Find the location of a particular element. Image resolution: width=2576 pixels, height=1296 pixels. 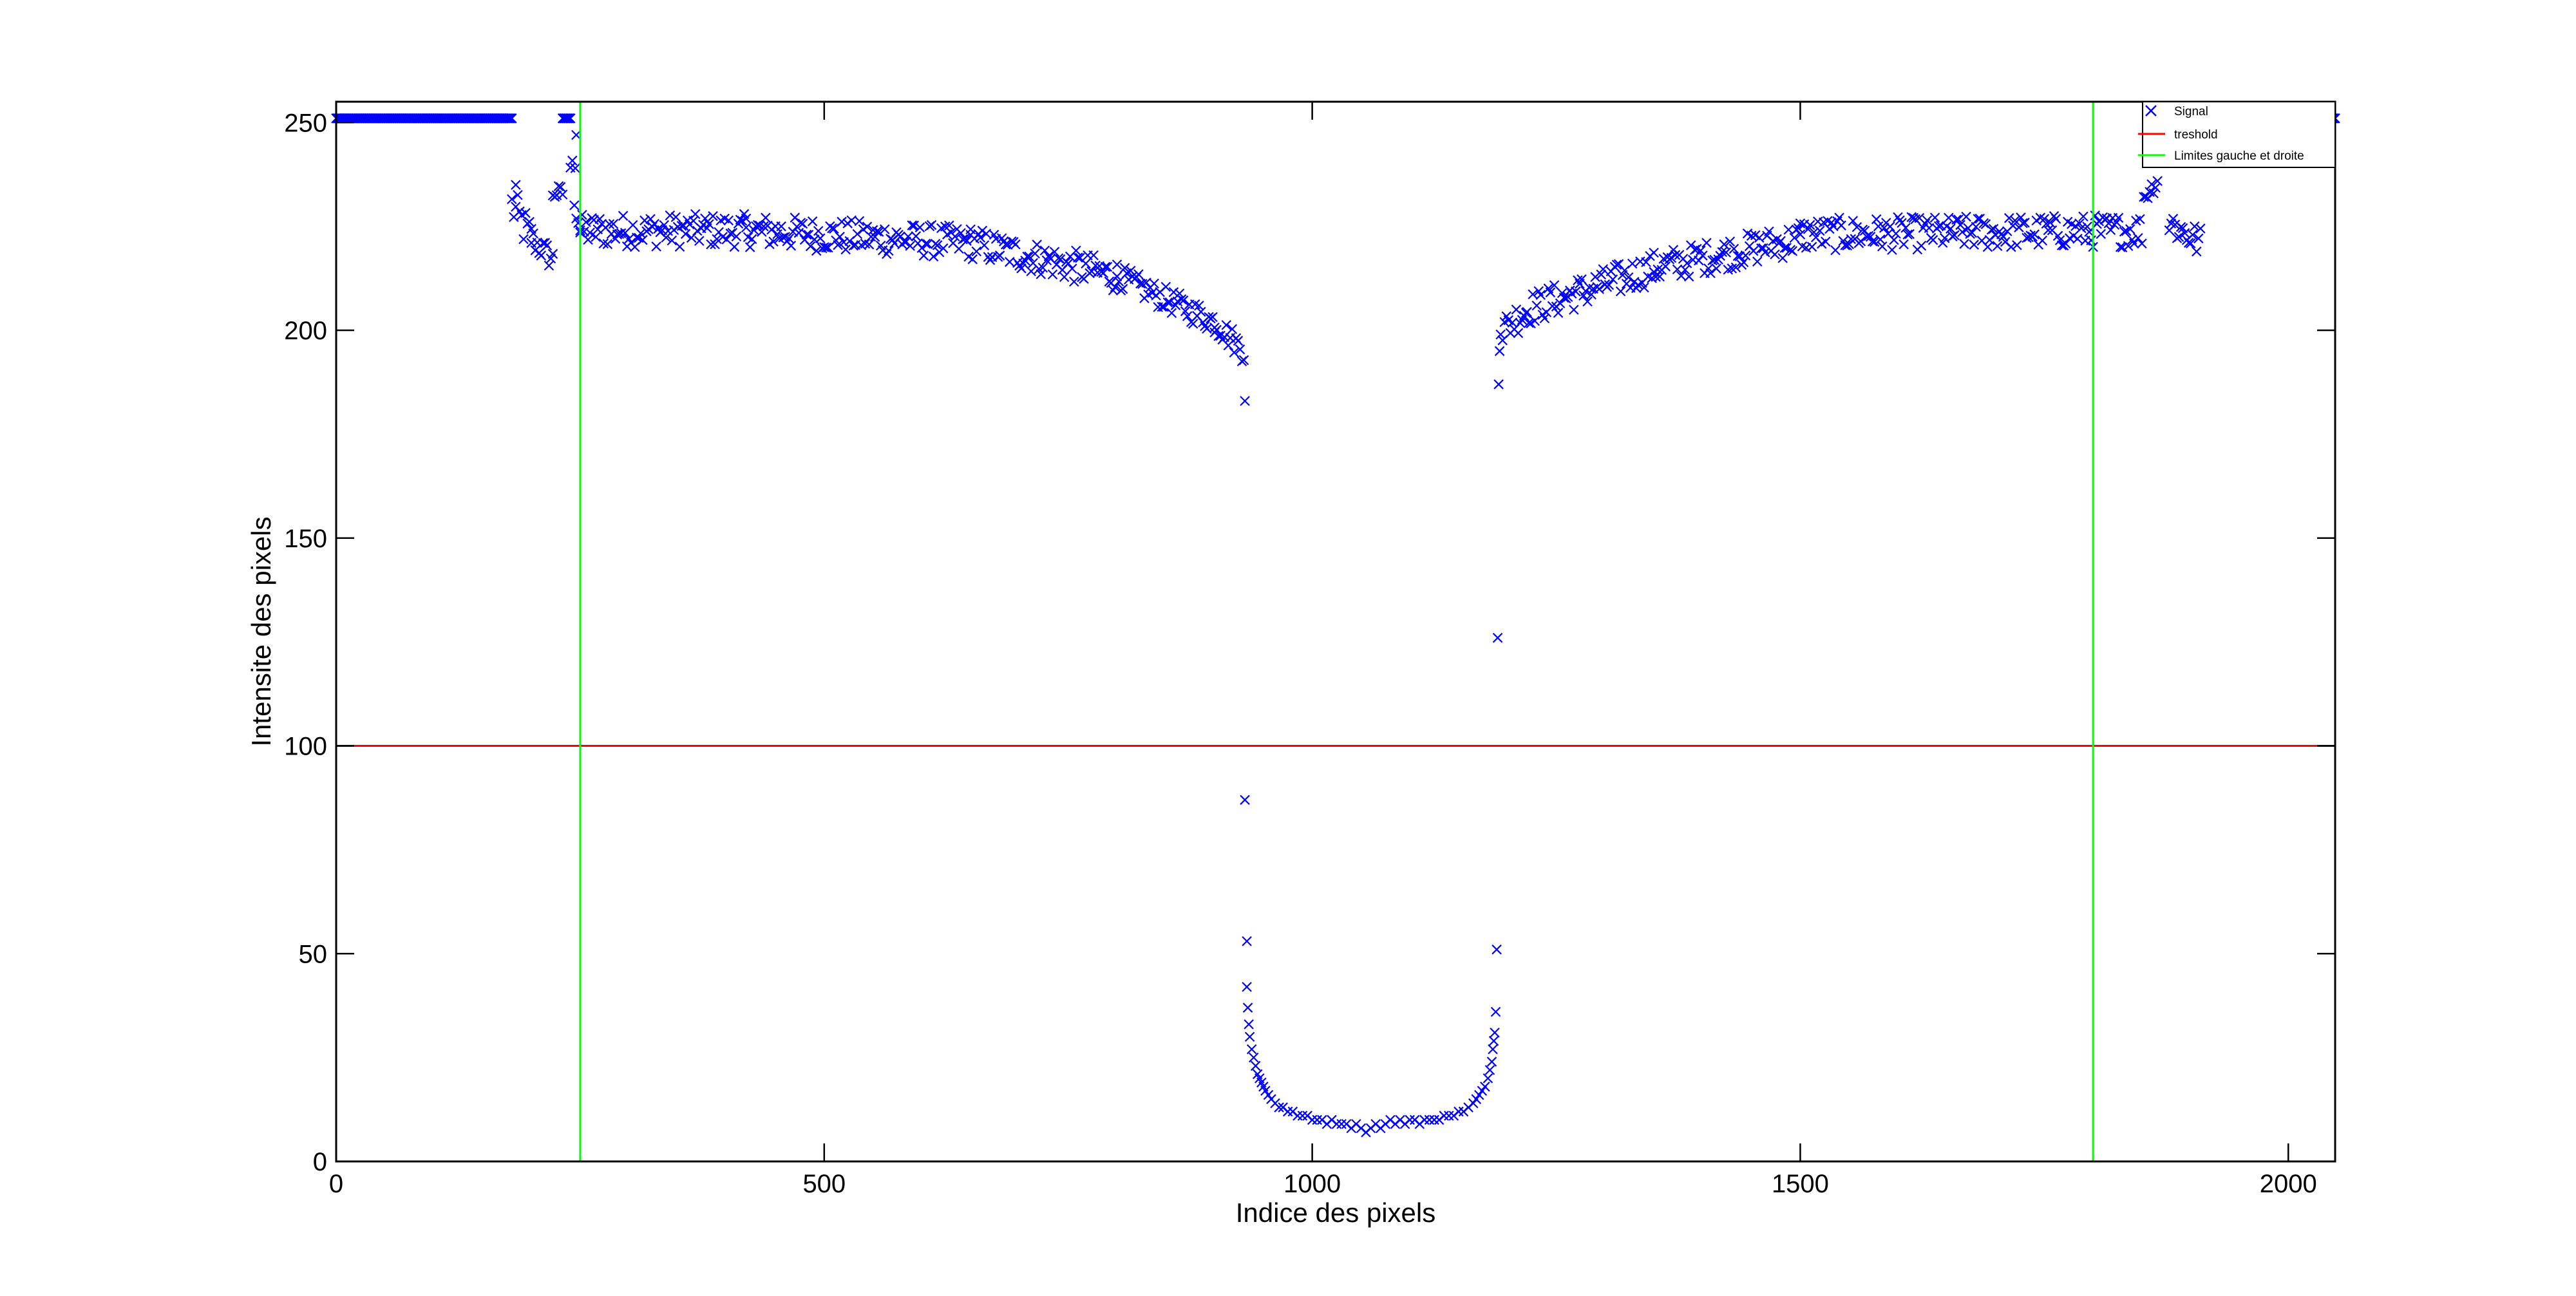

x-tick-label: 2000 is located at coordinates (2289, 1184).